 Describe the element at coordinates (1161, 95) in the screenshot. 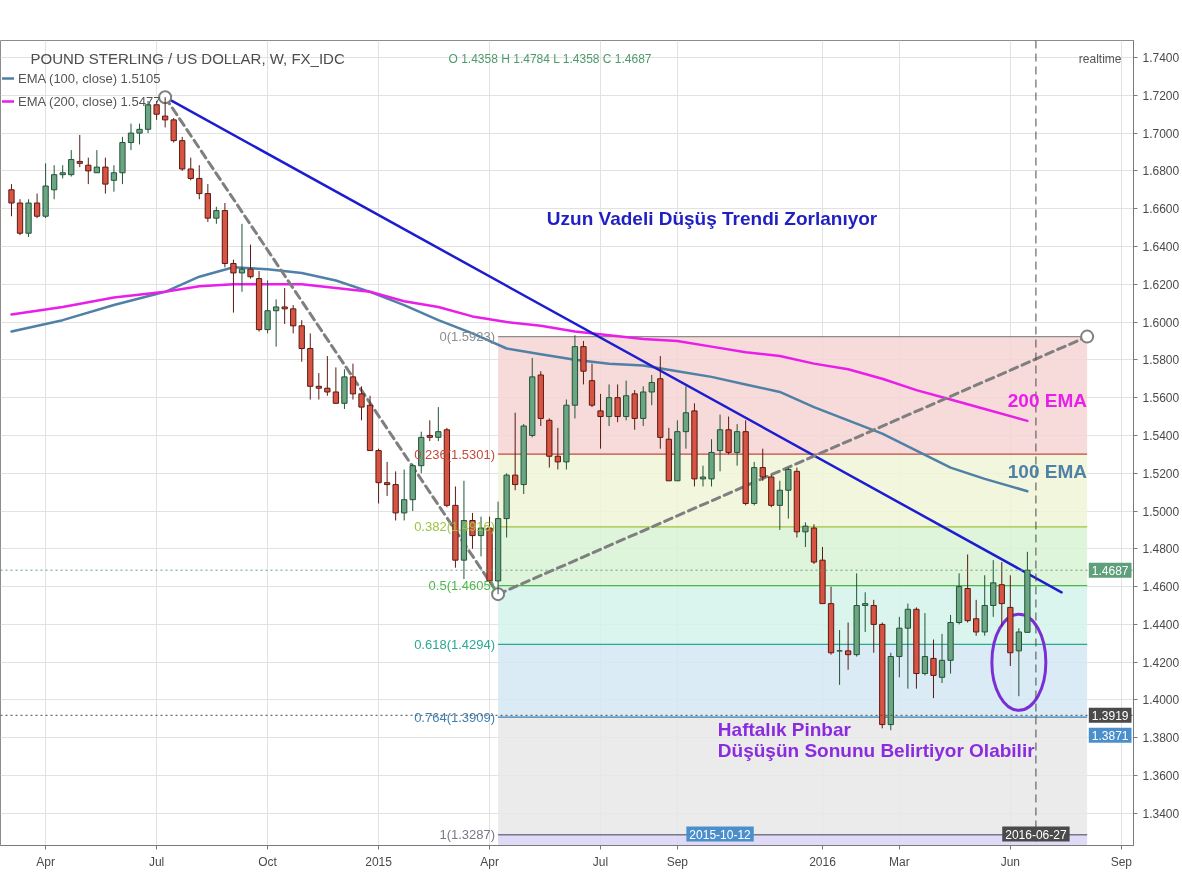

I see `y-tick-label: 1.7200` at that location.